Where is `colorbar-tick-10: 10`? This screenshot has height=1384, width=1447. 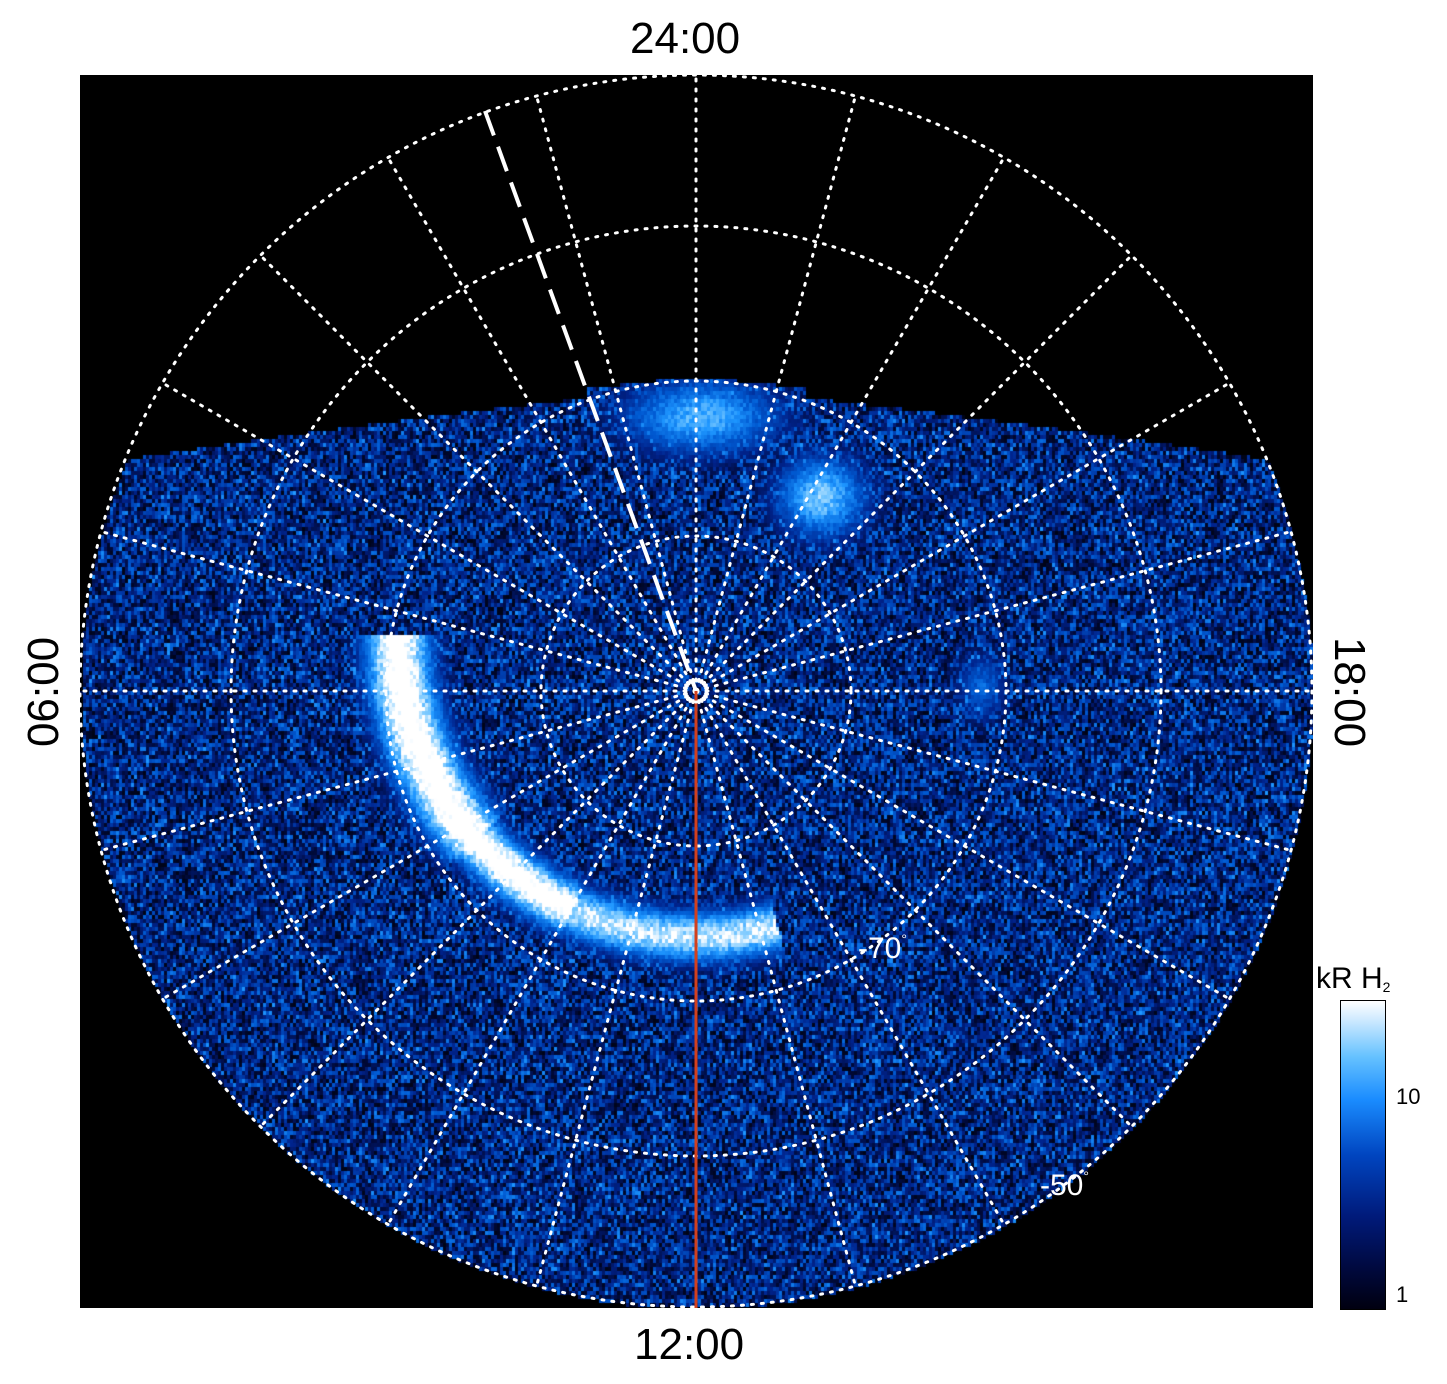
colorbar-tick-10: 10 is located at coordinates (1408, 1096).